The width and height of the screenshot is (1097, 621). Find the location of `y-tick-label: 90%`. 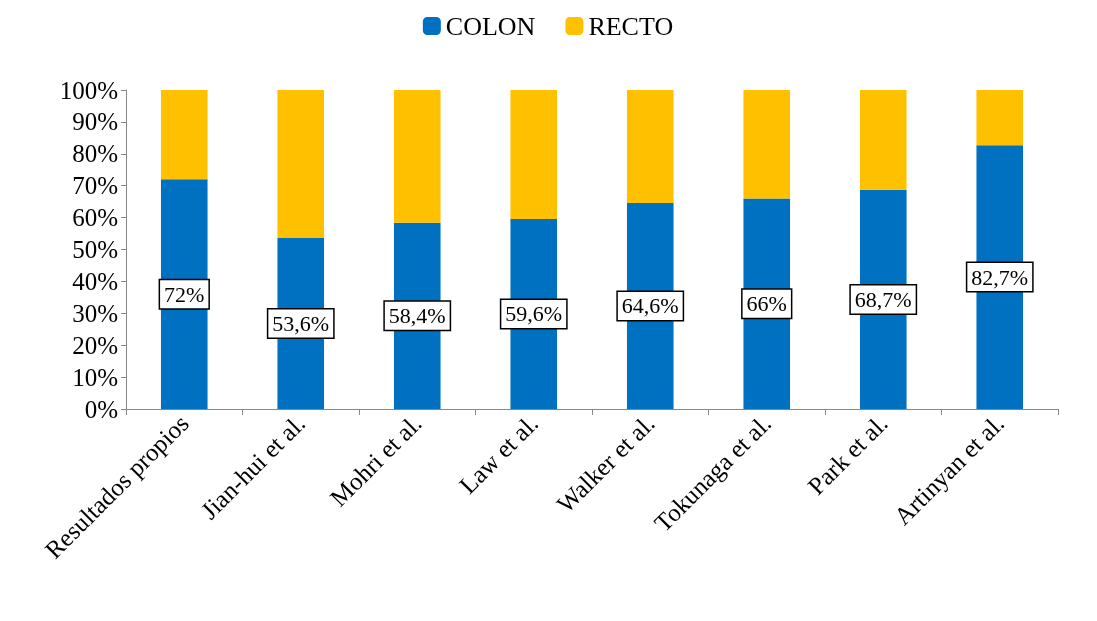

y-tick-label: 90% is located at coordinates (95, 122).